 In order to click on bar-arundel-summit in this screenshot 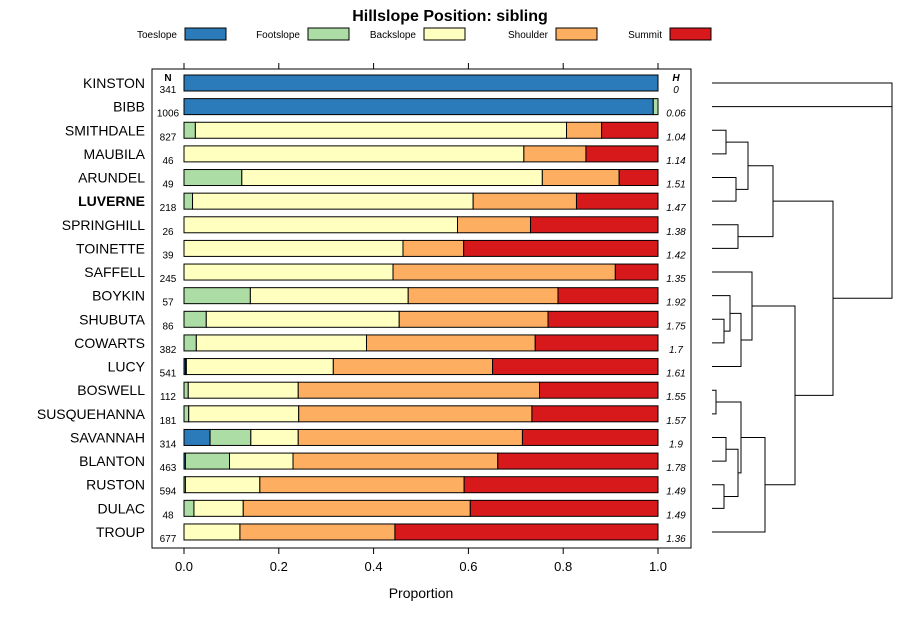, I will do `click(638, 178)`.